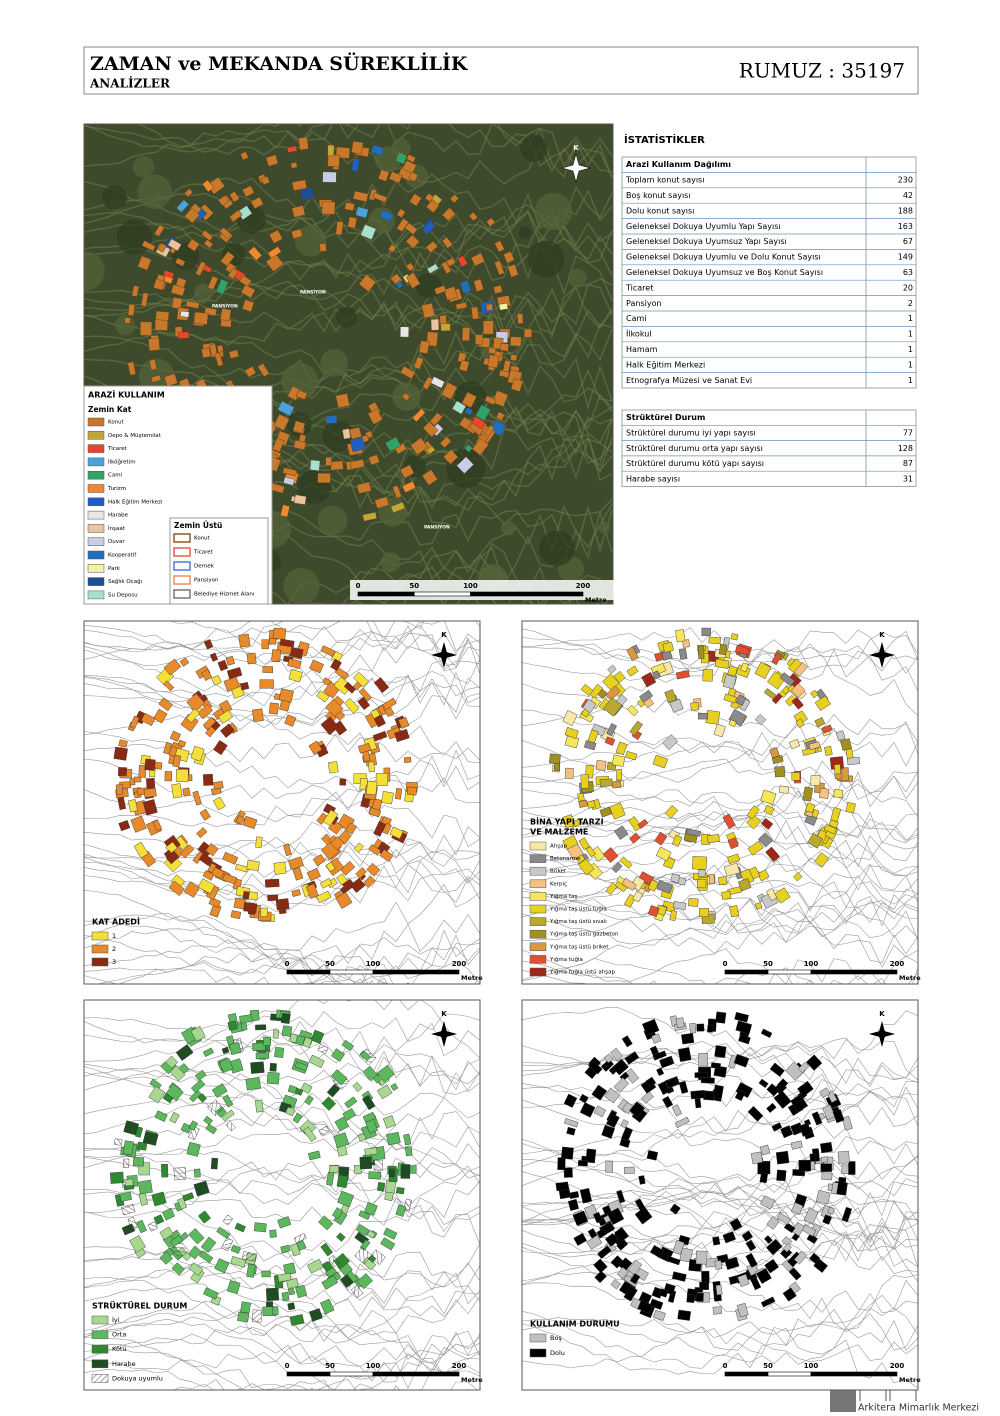 The image size is (1000, 1416). What do you see at coordinates (664, 180) in the screenshot?
I see `table-cell: Toplam konut sayısı` at bounding box center [664, 180].